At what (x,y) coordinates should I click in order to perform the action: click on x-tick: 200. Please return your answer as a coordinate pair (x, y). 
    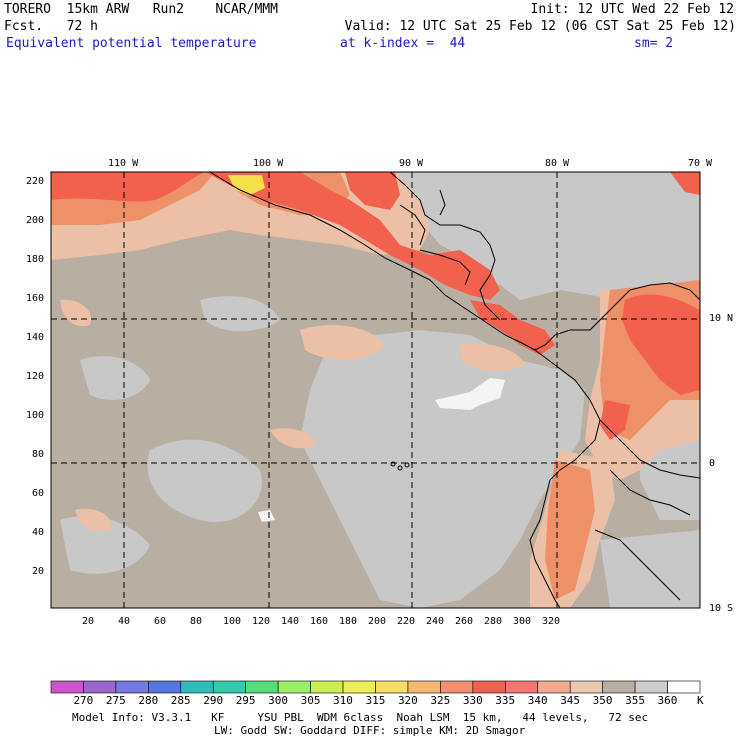
    Looking at the image, I should click on (377, 621).